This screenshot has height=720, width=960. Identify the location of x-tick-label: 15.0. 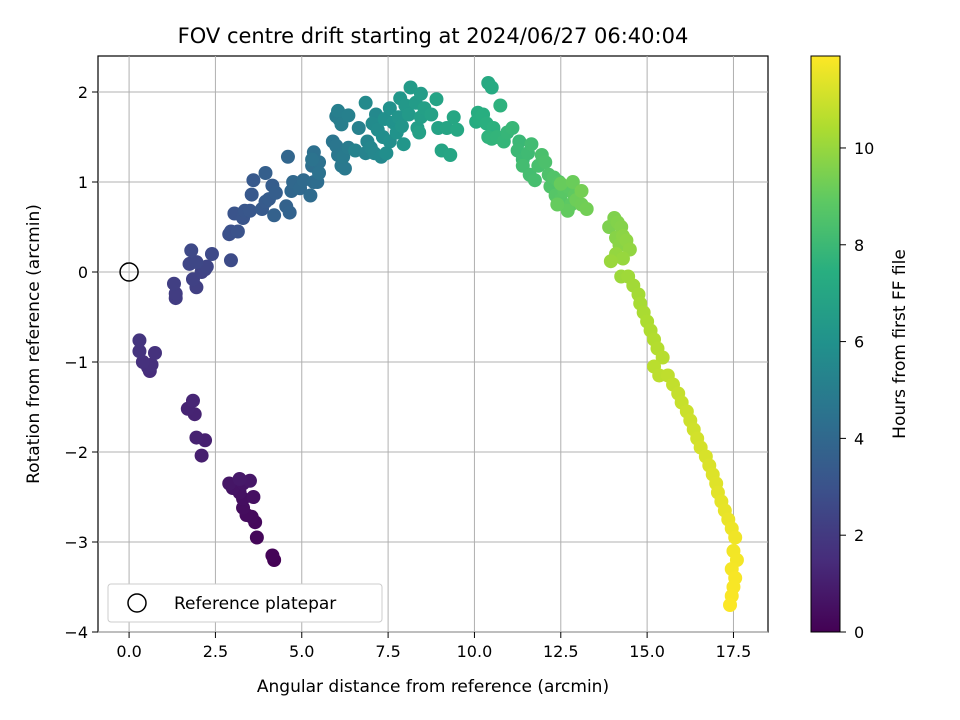
(647, 651).